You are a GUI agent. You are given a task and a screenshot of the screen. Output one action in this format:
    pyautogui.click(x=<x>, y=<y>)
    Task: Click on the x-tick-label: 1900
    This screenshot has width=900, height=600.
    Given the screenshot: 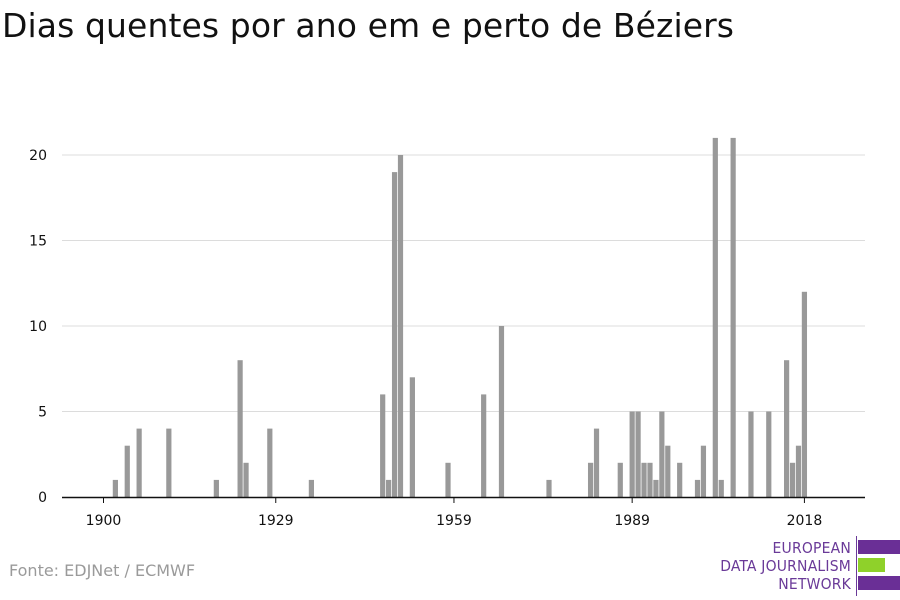 What is the action you would take?
    pyautogui.click(x=104, y=521)
    